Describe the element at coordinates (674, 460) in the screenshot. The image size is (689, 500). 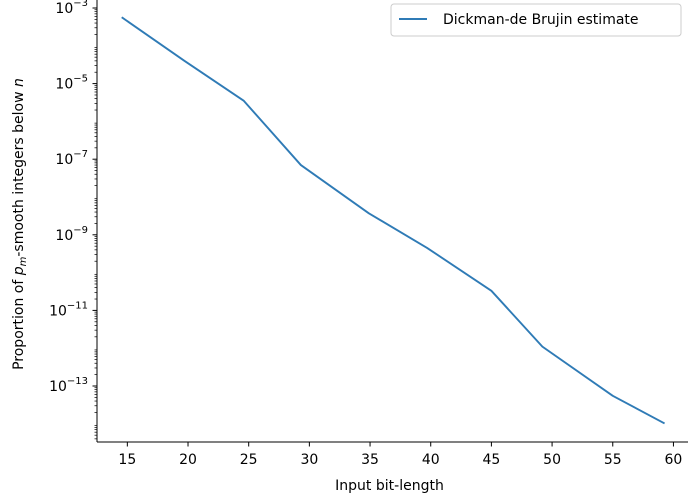
I see `x-tick-label: 60` at that location.